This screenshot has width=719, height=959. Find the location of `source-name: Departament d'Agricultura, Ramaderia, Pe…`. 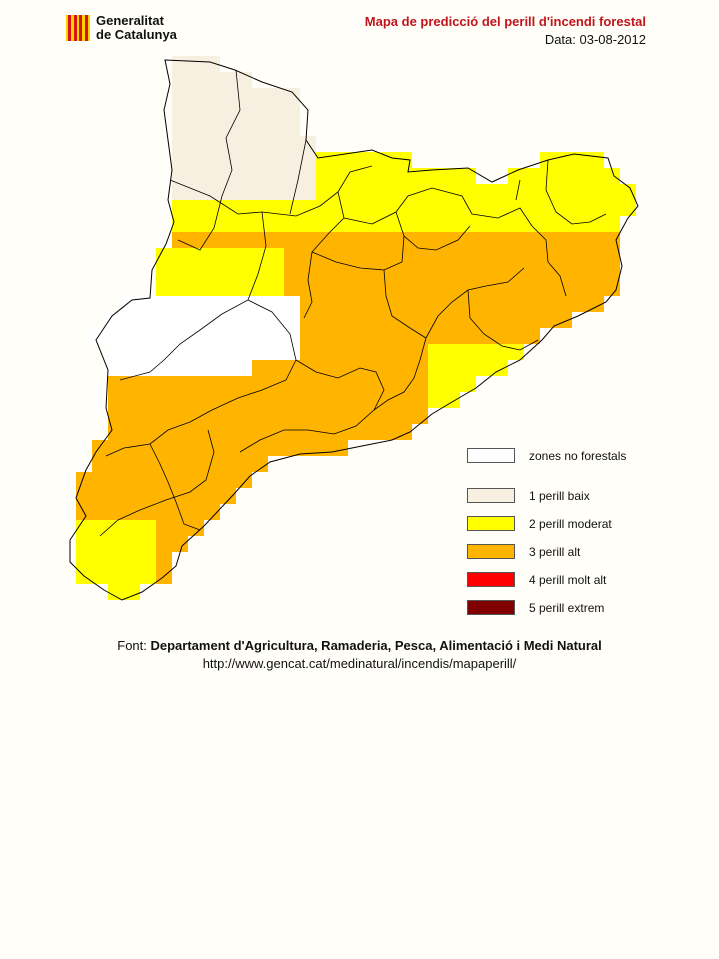

source-name: Departament d'Agricultura, Ramaderia, Pe… is located at coordinates (376, 645).